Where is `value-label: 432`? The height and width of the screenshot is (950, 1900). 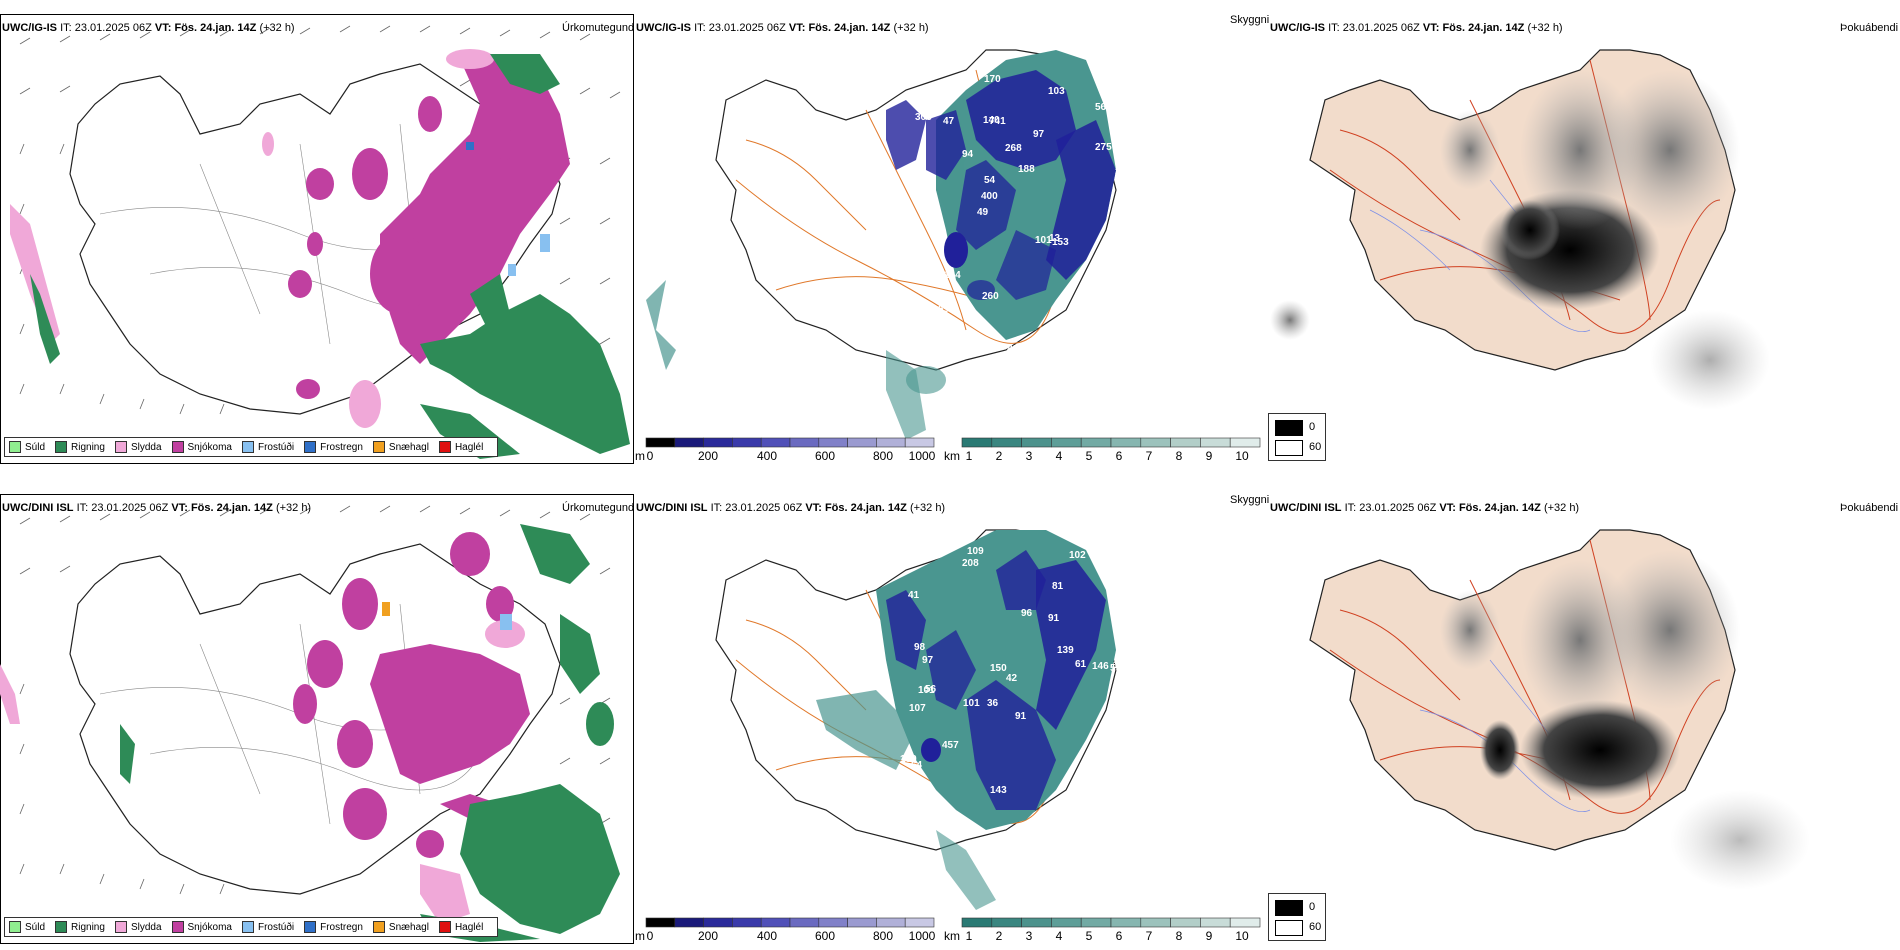 value-label: 432 is located at coordinates (1097, 302).